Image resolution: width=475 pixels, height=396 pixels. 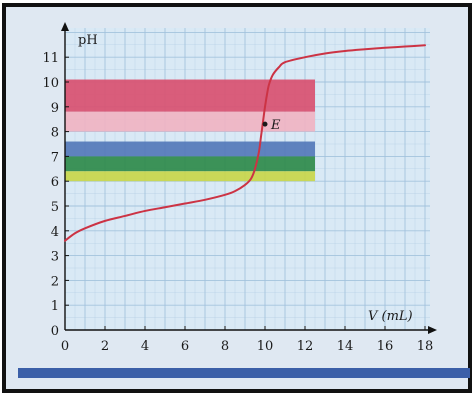 I want to click on y-tick-label: 9, so click(x=55, y=108).